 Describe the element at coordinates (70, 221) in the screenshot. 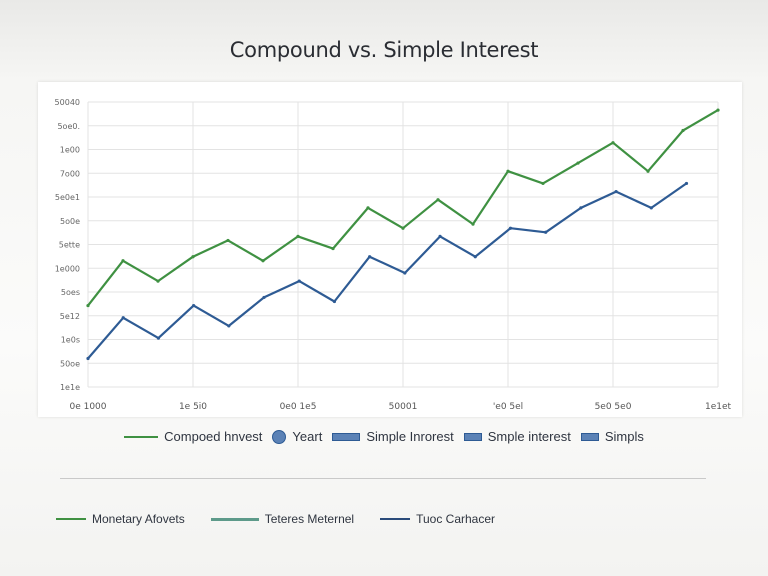

I see `y-tick-label: 5o0e` at that location.